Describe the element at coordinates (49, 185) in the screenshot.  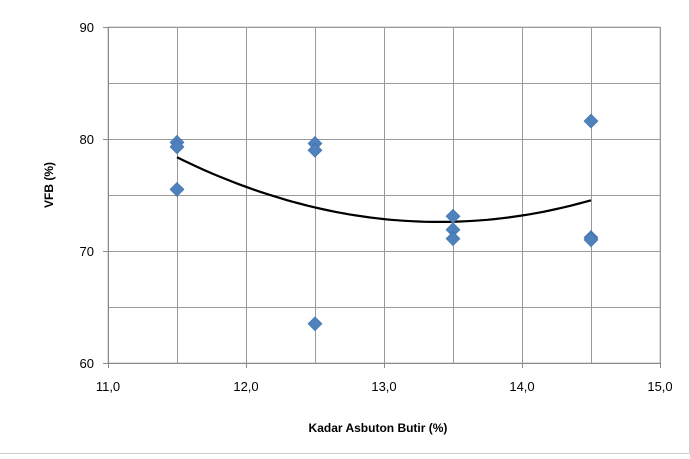
I see `y-axis-title: VFB (%)` at that location.